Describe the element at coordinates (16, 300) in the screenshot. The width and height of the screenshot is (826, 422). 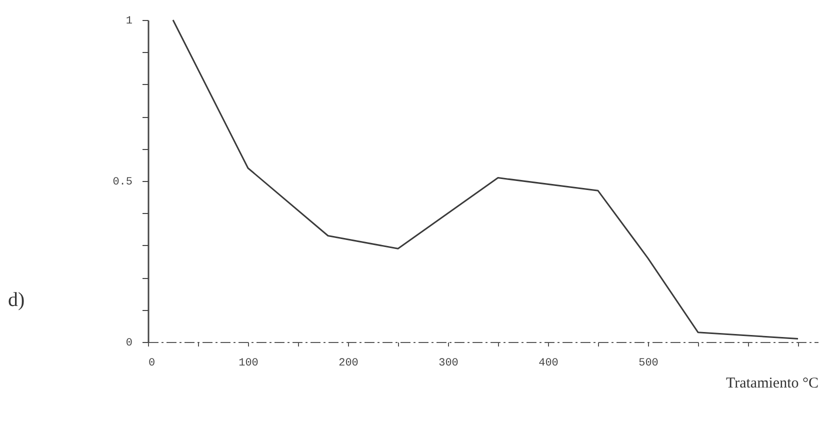
I see `text: d)` at that location.